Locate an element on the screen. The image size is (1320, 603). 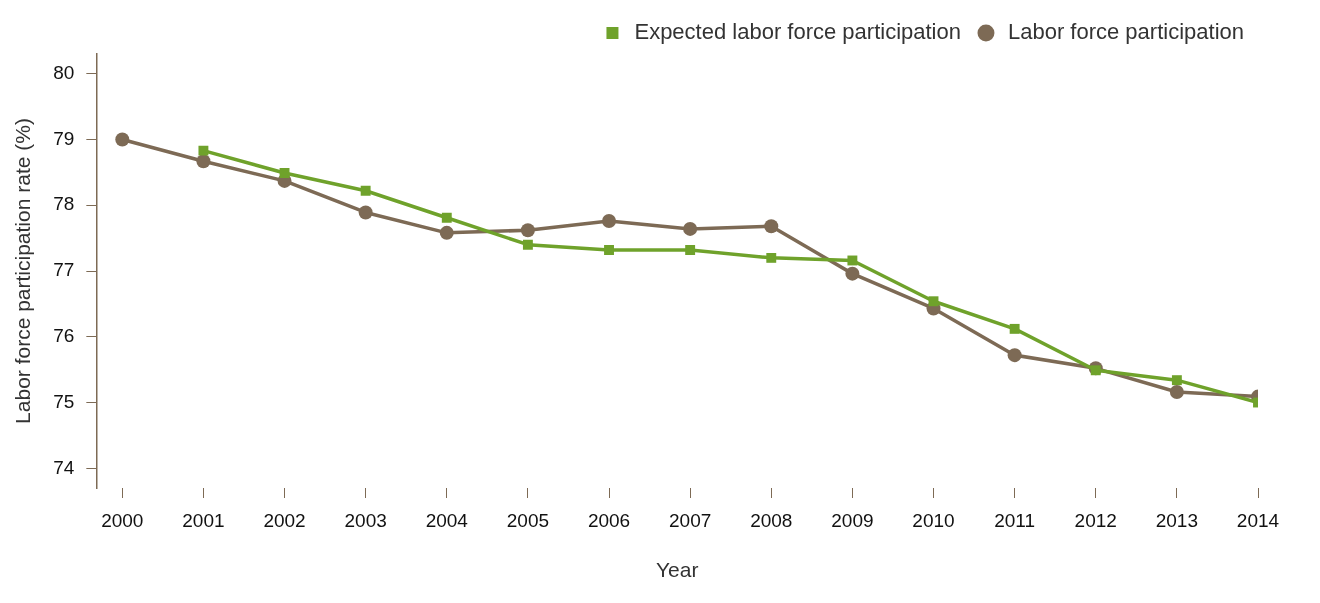
y-tick-label: 77 is located at coordinates (64, 270).